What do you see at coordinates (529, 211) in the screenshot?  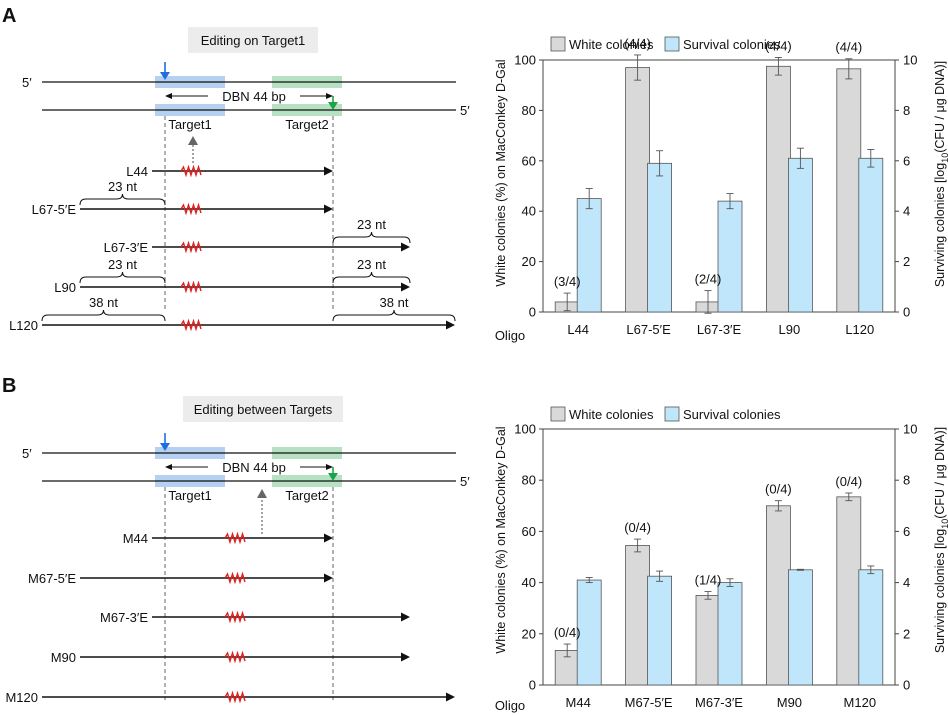 I see `left-tick-label: 40` at bounding box center [529, 211].